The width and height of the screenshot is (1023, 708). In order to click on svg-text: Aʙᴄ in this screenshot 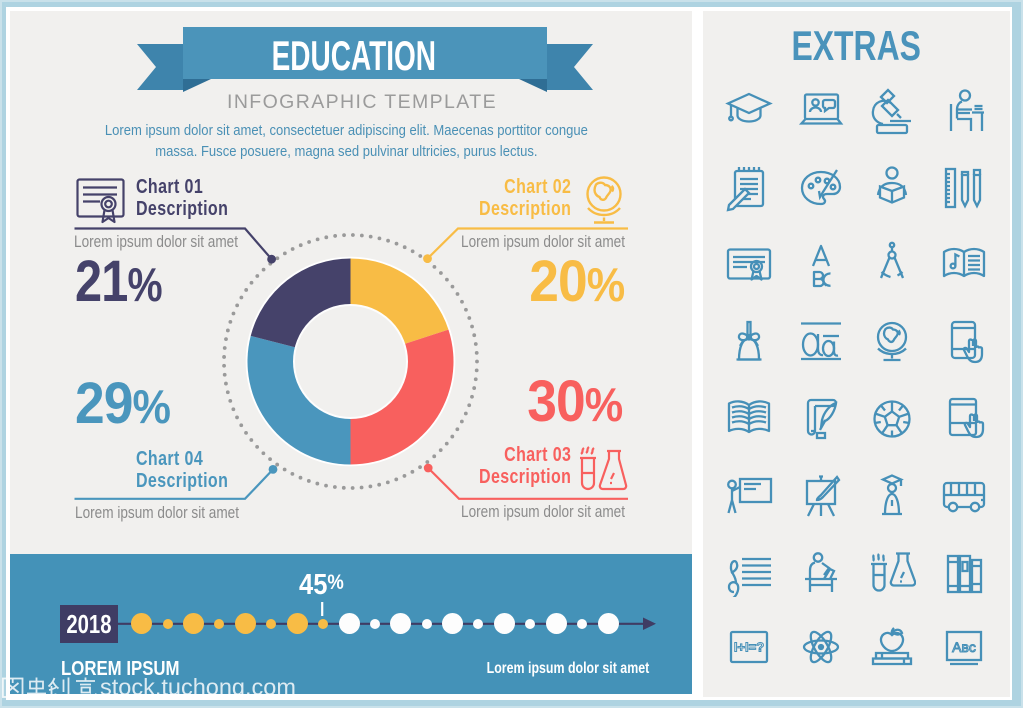, I will do `click(964, 647)`.